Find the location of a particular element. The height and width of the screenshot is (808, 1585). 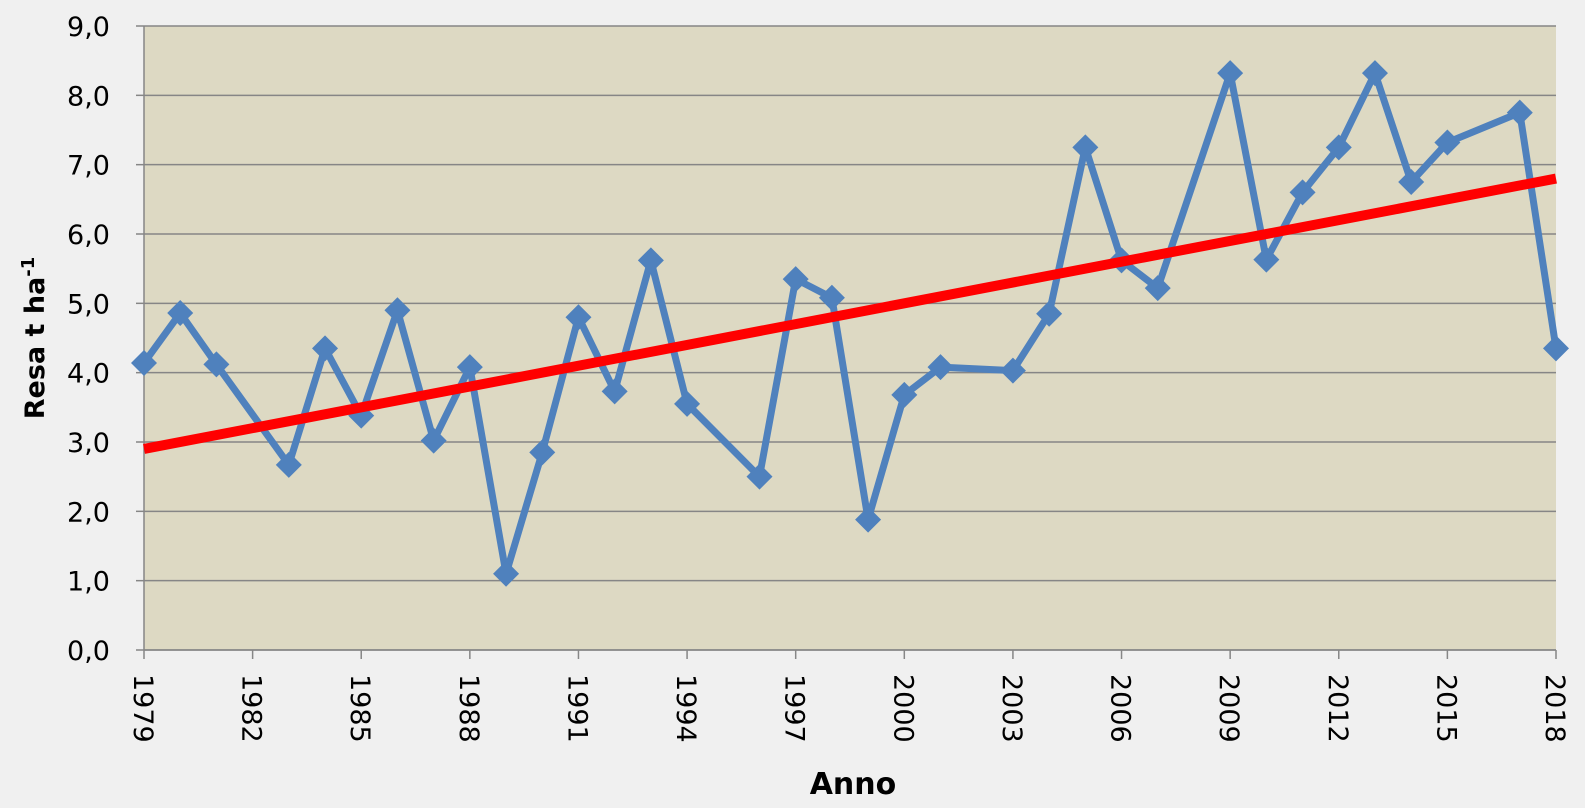

x-tick-label: 1985 is located at coordinates (359, 708).